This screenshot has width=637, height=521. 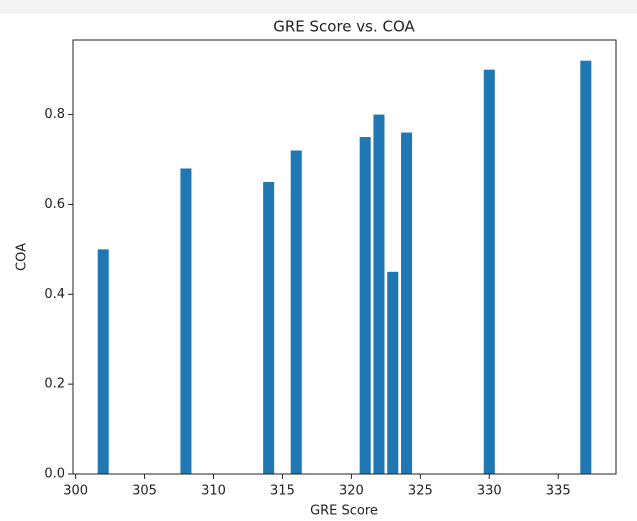 I want to click on y-tick-label: 0.8, so click(x=54, y=114).